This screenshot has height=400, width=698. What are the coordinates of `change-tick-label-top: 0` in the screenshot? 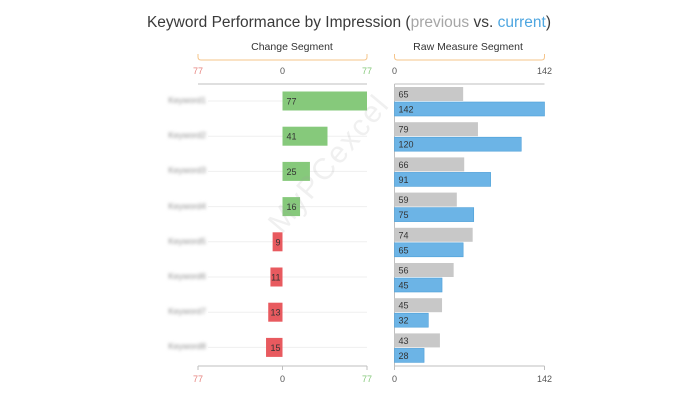 It's located at (282, 71).